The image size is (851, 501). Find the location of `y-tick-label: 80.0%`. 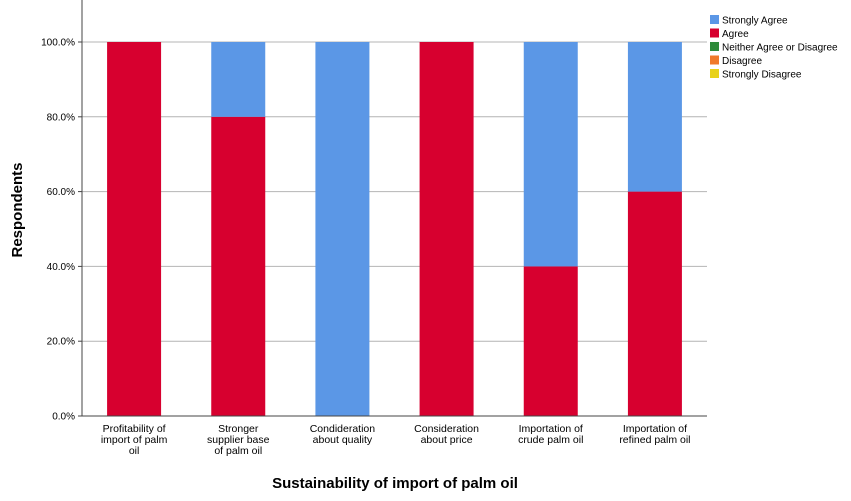

y-tick-label: 80.0% is located at coordinates (61, 117).